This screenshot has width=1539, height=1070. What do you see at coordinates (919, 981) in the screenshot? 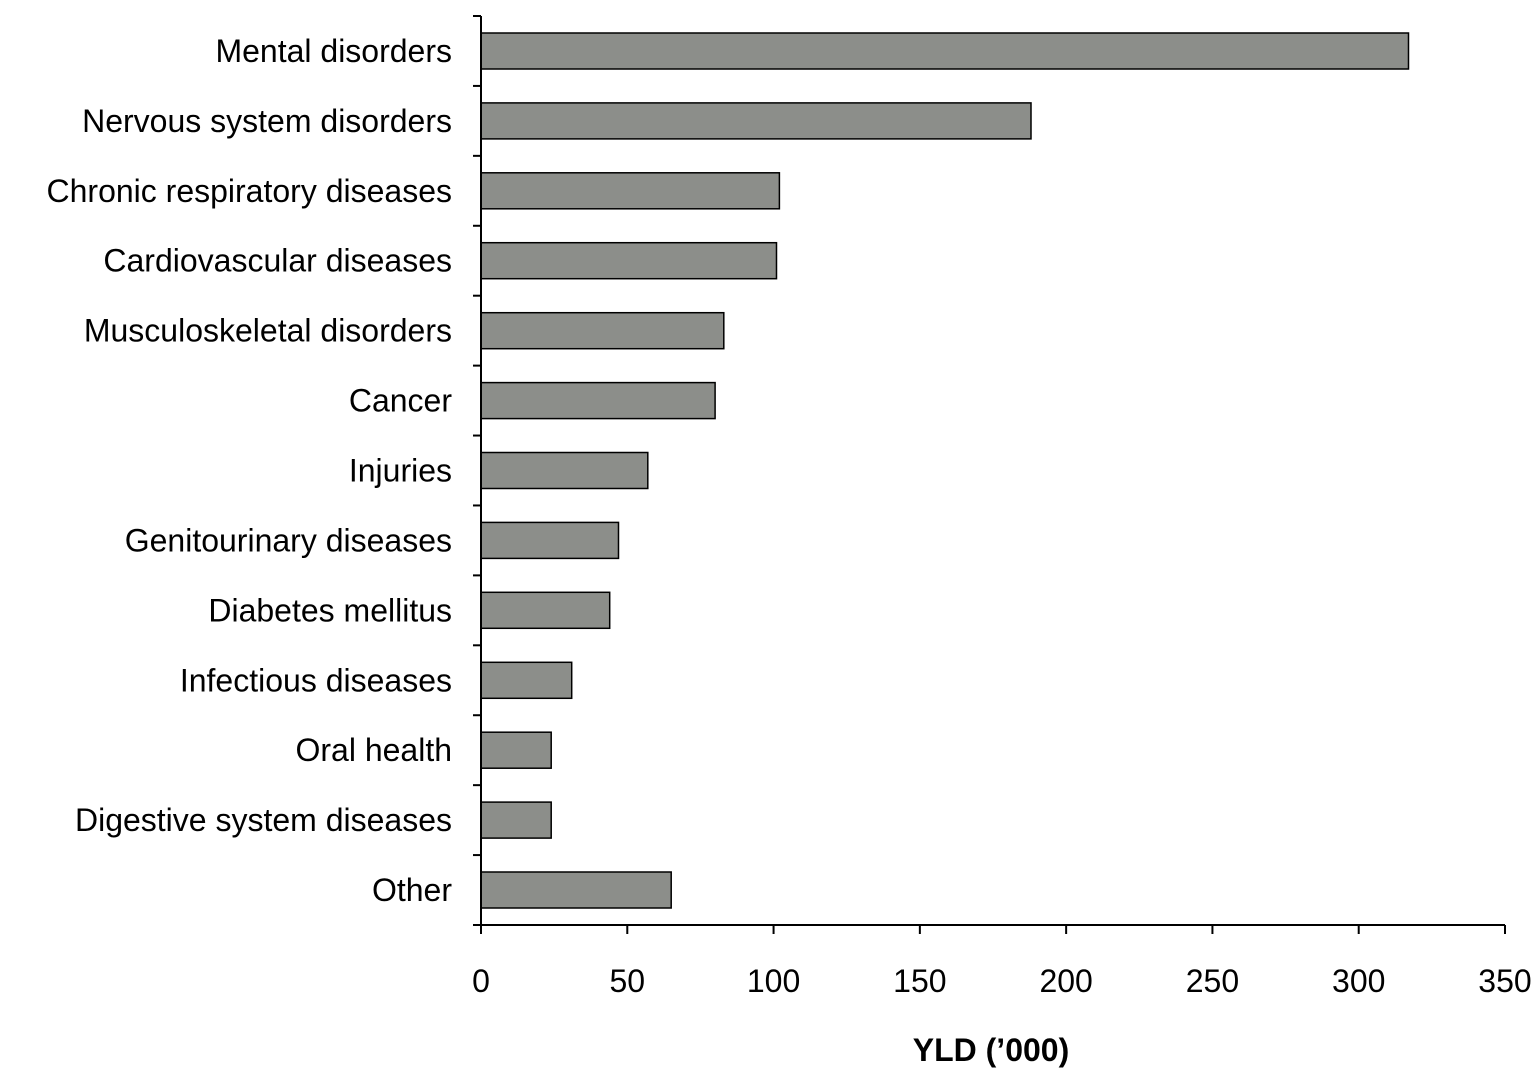
I see `x-tick-label: 150` at bounding box center [919, 981].